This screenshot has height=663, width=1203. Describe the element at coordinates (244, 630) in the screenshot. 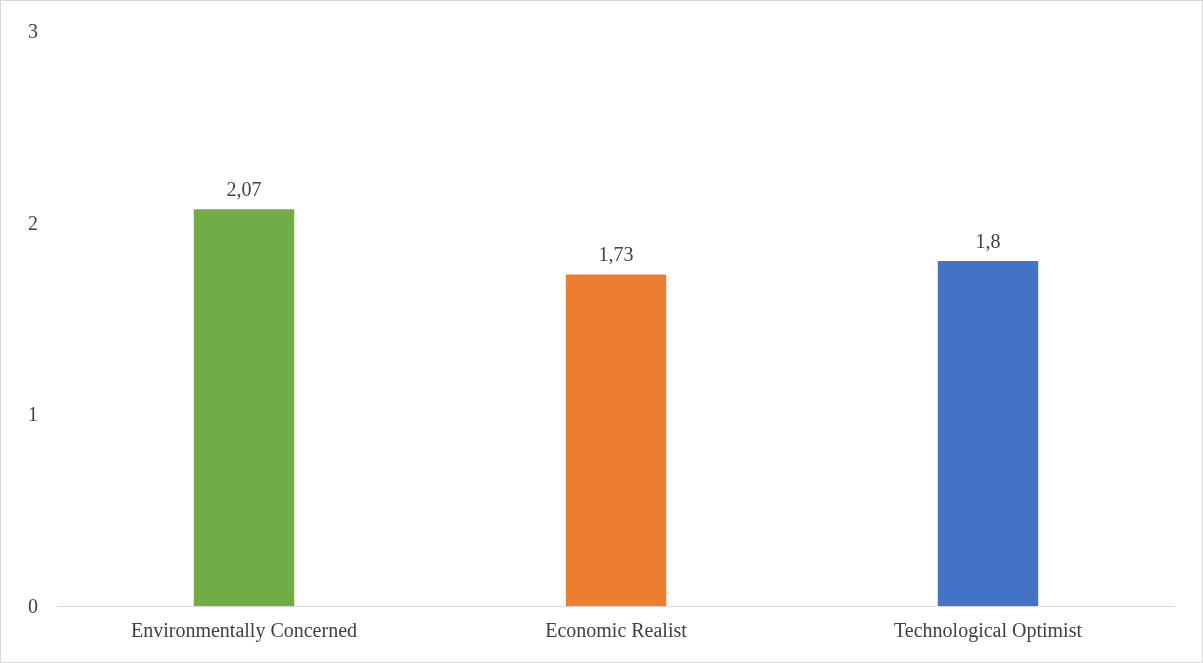

I see `x-tick-label: Environmentally Concerned` at that location.